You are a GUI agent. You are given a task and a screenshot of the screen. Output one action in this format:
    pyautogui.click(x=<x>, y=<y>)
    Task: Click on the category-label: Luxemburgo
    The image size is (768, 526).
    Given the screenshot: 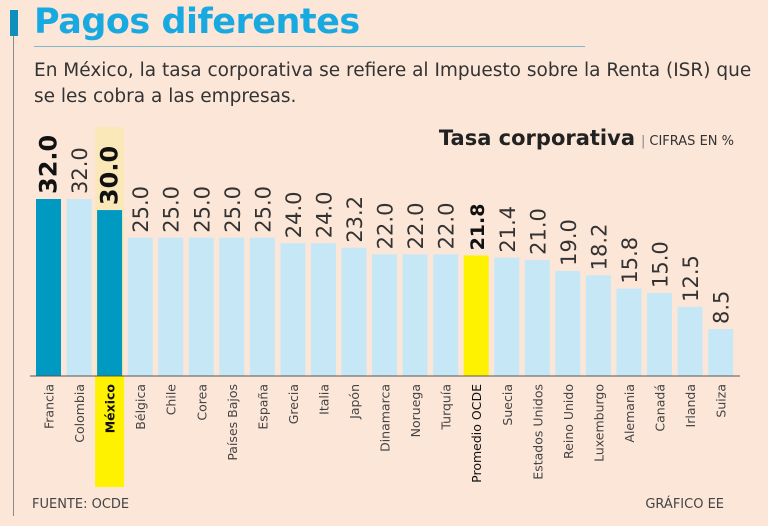 What is the action you would take?
    pyautogui.click(x=598, y=423)
    